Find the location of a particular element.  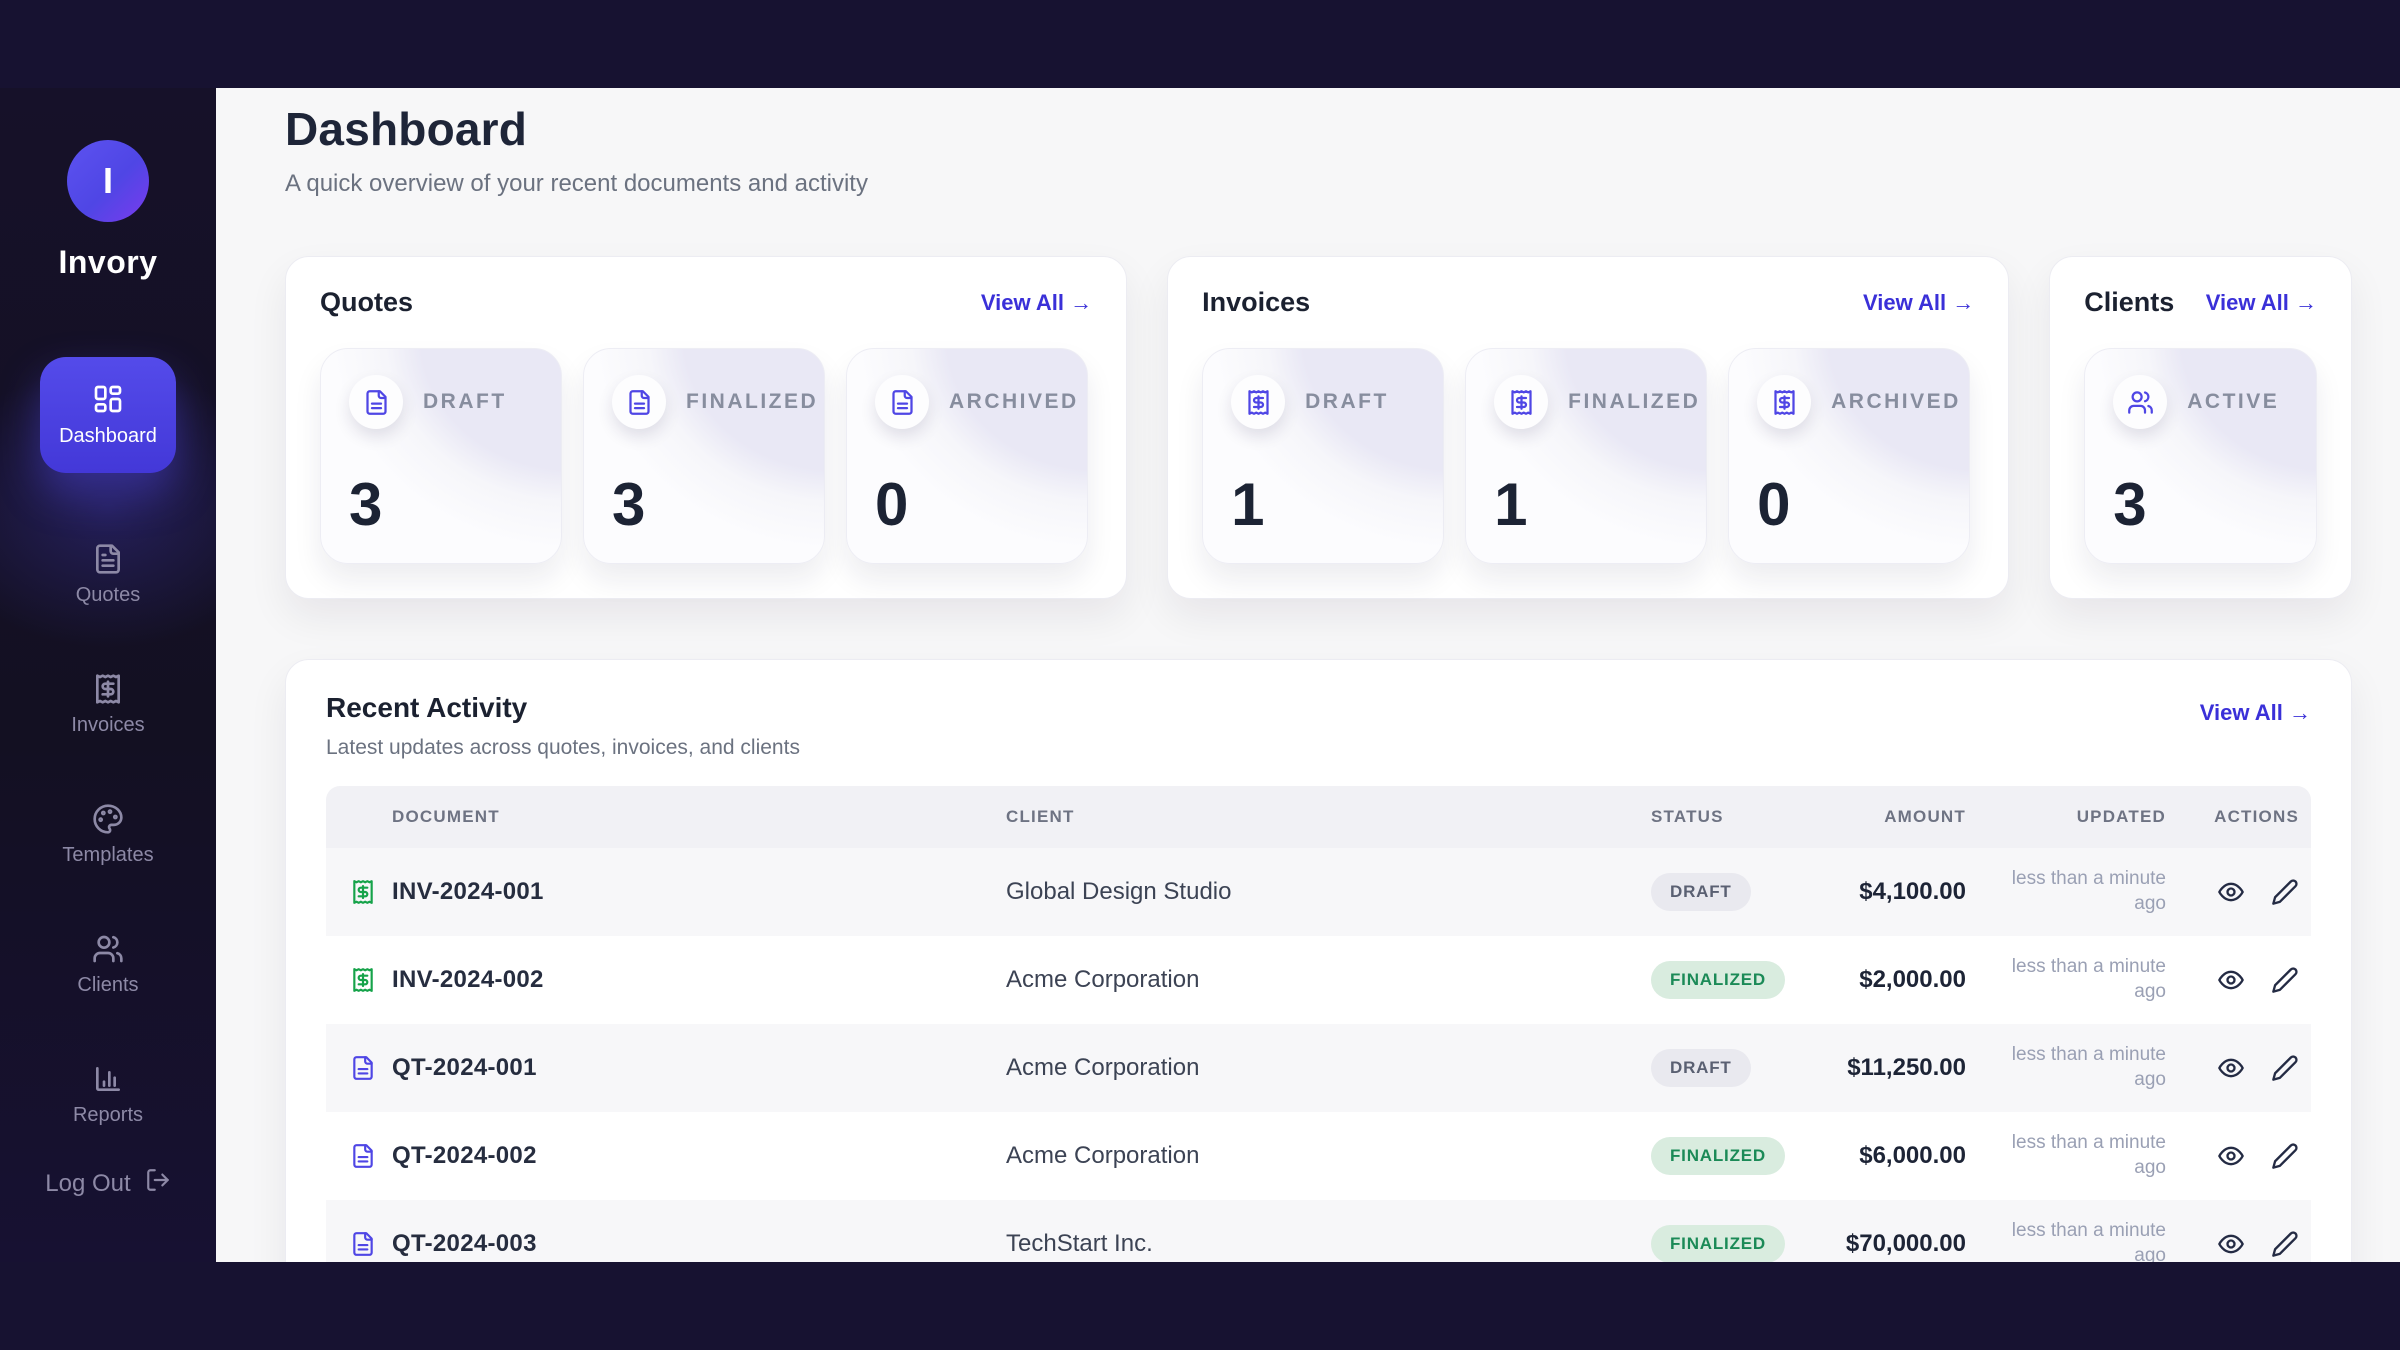

sidebar-item-quotes: Quotes is located at coordinates (108, 575).